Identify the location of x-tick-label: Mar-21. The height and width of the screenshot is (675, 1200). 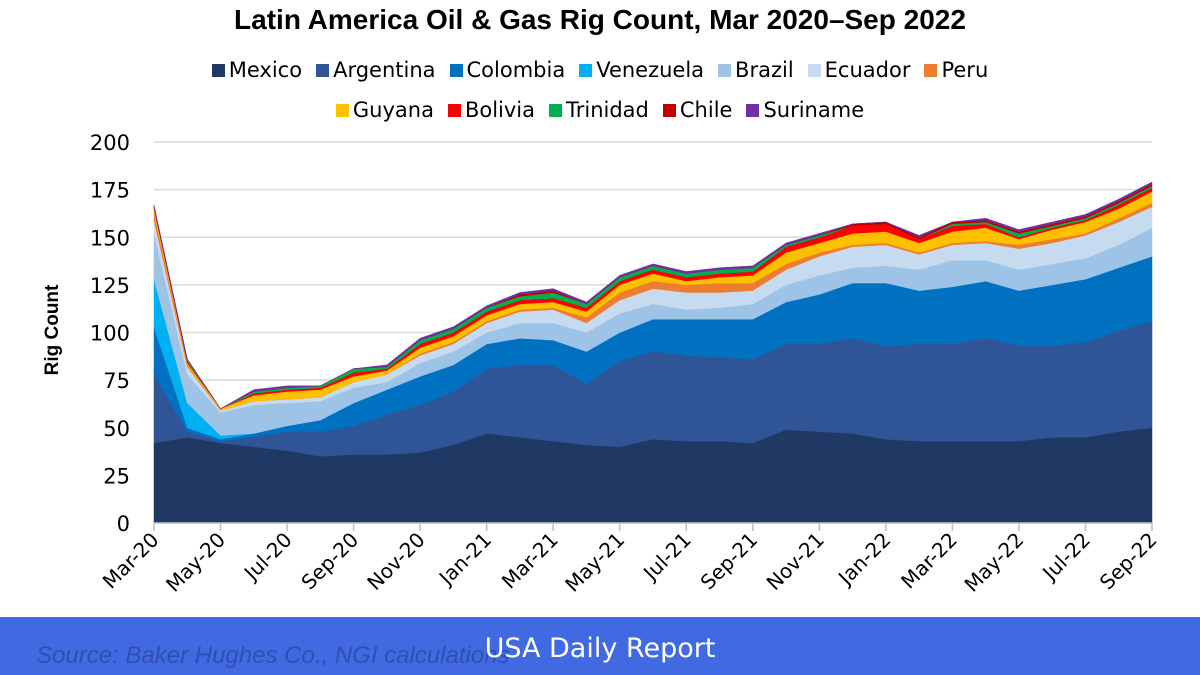
(530, 561).